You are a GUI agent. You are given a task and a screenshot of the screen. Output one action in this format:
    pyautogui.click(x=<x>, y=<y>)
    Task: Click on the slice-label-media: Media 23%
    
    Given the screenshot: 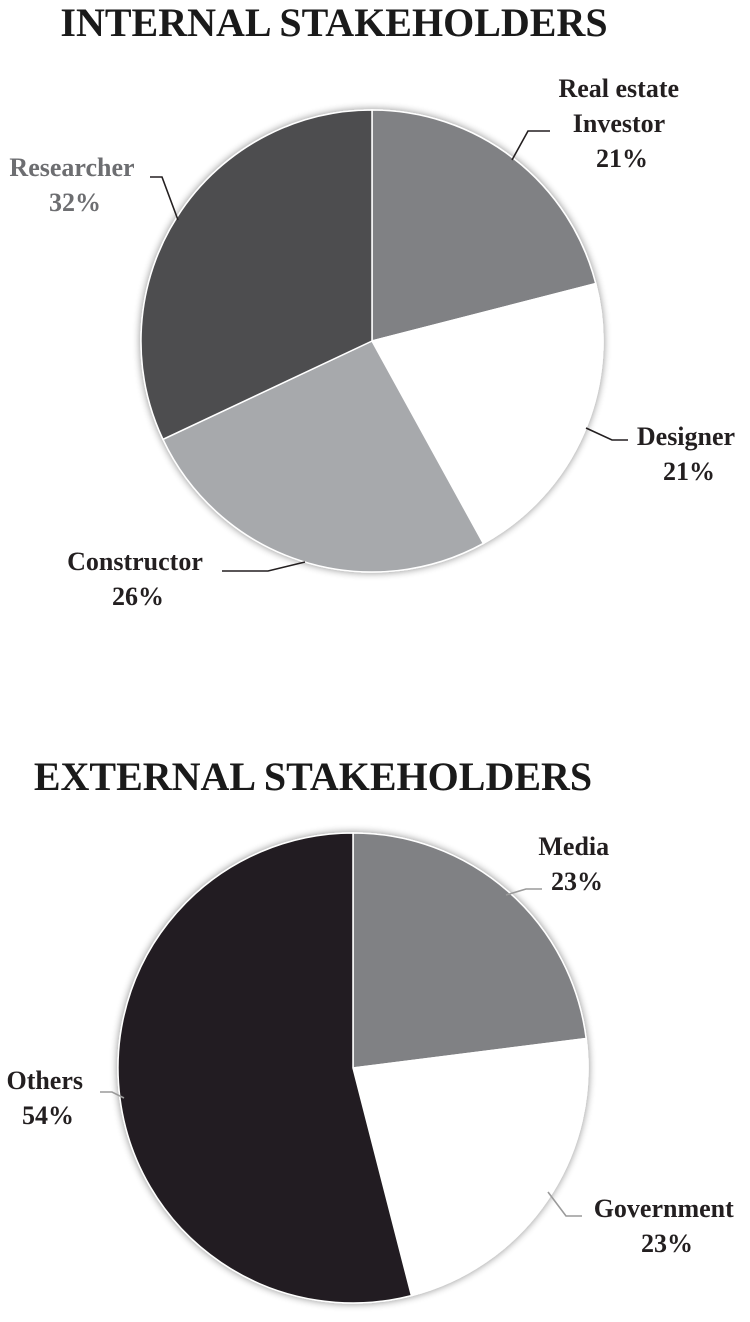 What is the action you would take?
    pyautogui.click(x=576, y=864)
    